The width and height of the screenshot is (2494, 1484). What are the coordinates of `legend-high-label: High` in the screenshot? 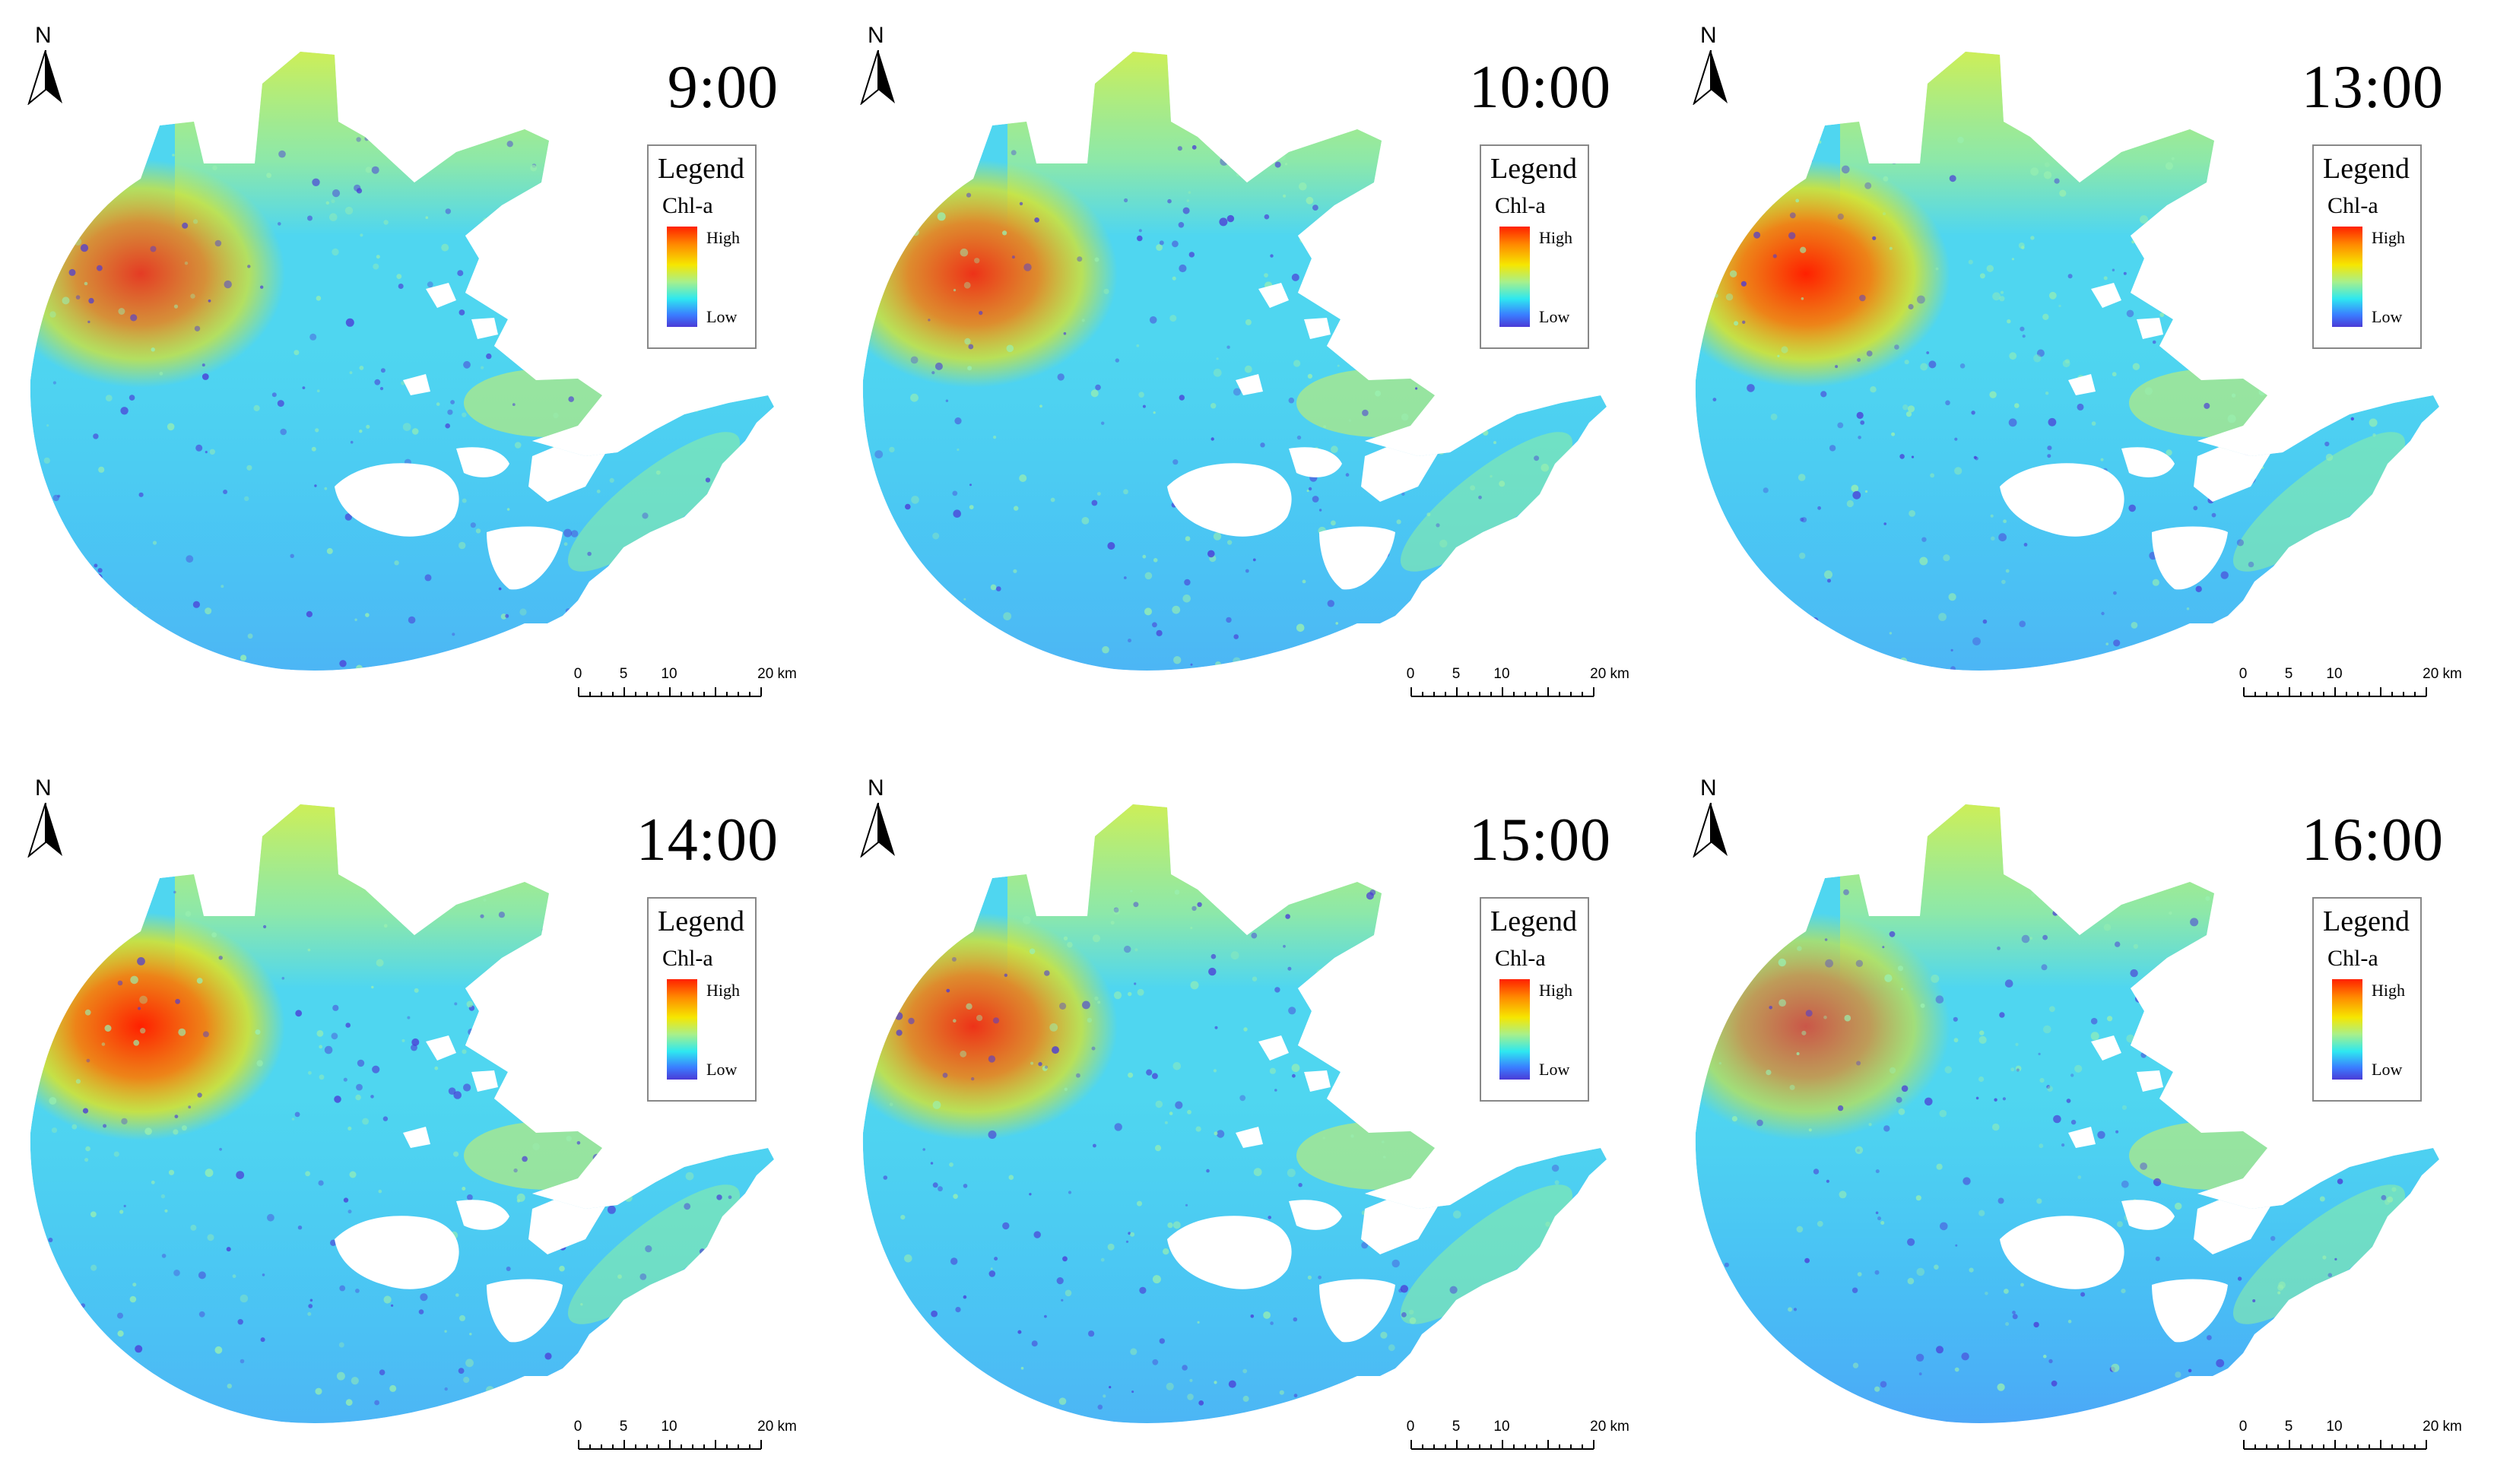 It's located at (1555, 238).